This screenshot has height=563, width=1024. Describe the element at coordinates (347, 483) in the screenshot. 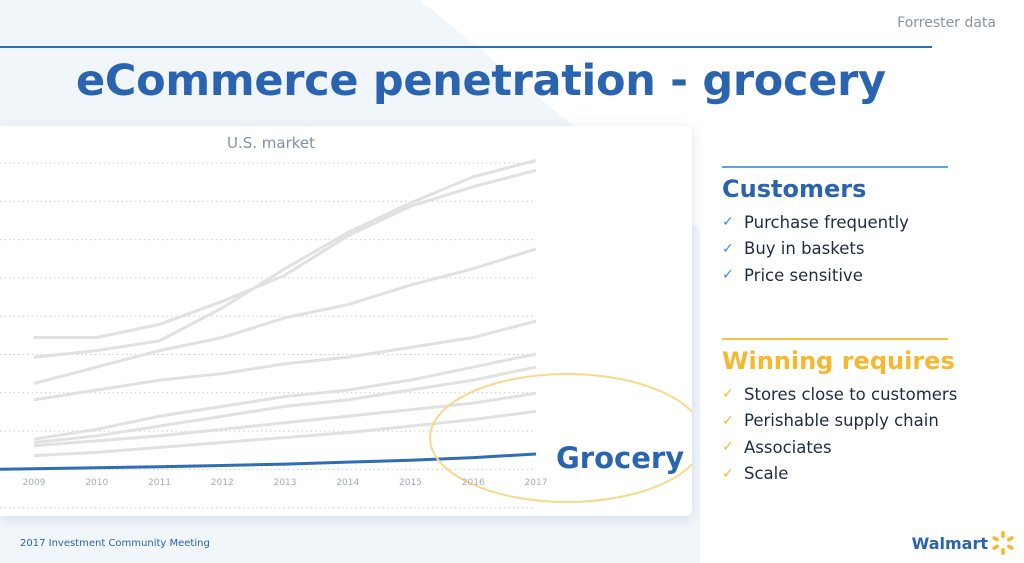

I see `x-tick-label: 2014` at that location.